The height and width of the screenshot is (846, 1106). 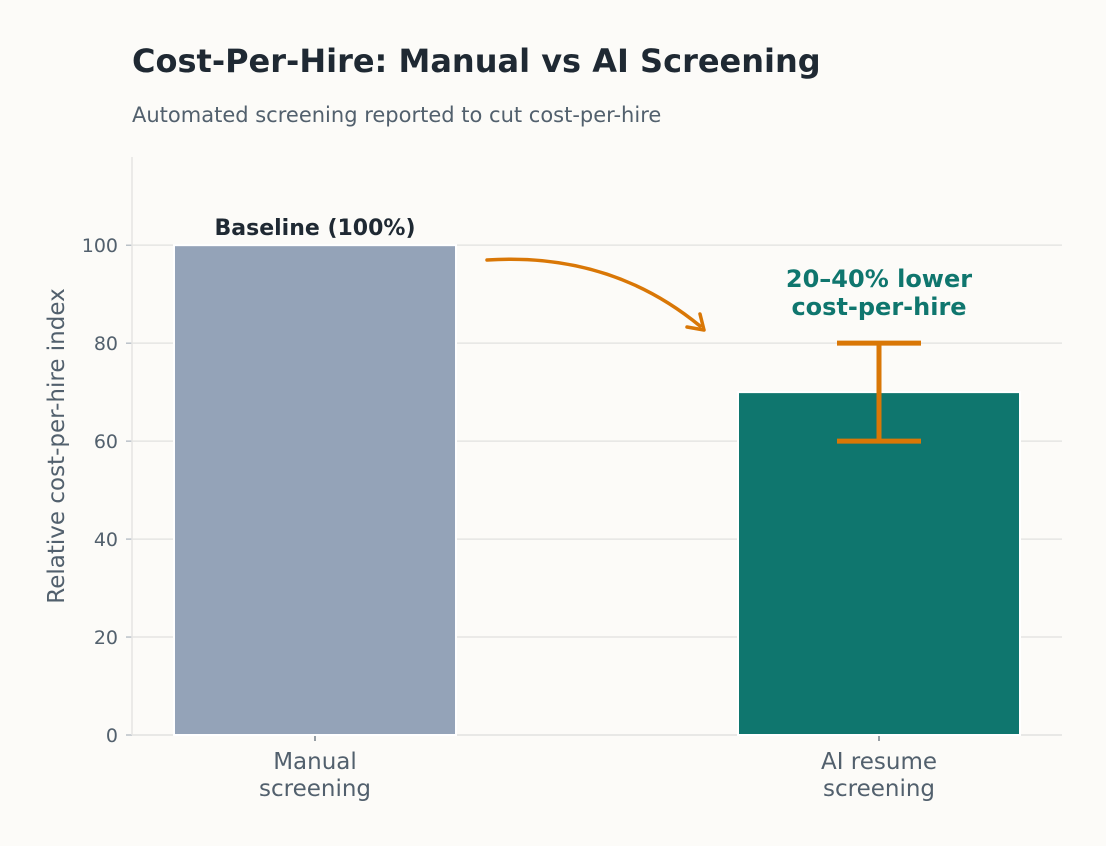 I want to click on x-tick-label: Manual, so click(x=315, y=762).